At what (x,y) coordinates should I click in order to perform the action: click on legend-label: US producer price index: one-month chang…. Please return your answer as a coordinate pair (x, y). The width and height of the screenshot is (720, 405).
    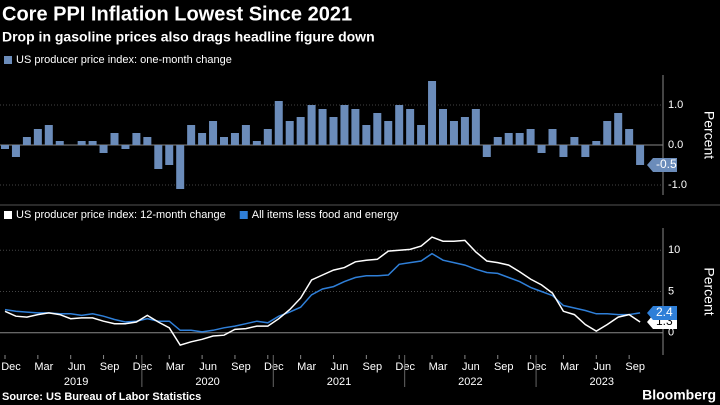
    Looking at the image, I should click on (124, 60).